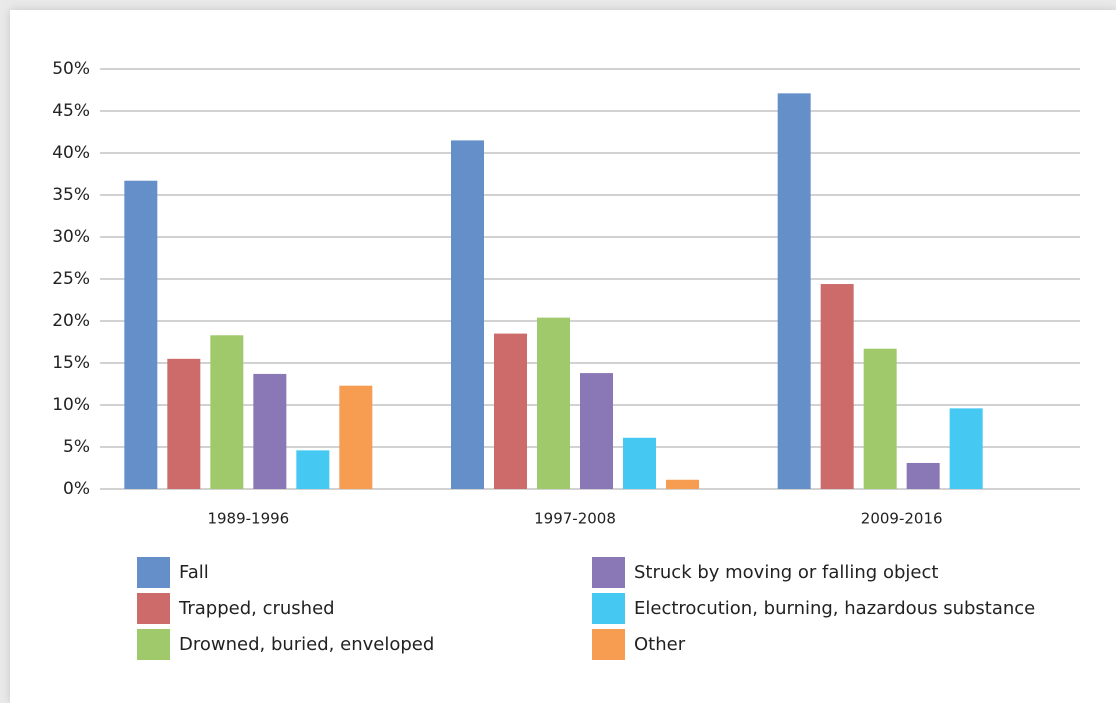 The width and height of the screenshot is (1116, 703). I want to click on y-tick-label: 25%, so click(71, 279).